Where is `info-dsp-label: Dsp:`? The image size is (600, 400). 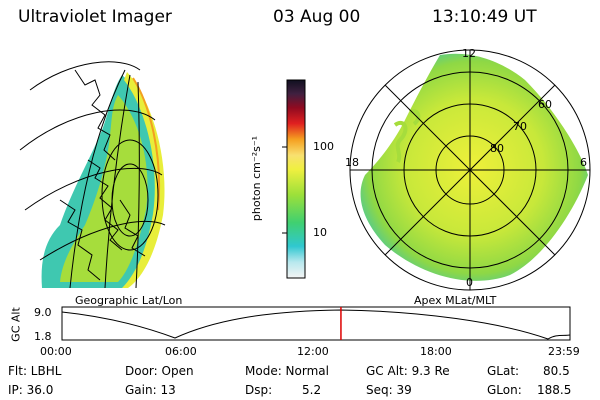 info-dsp-label: Dsp: is located at coordinates (259, 390).